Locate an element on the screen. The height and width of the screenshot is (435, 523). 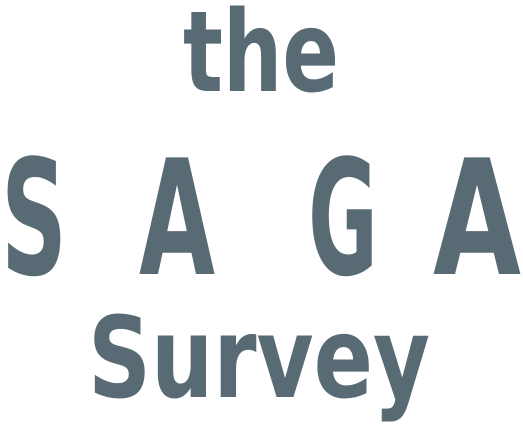
logo-letter-g: G is located at coordinates (343, 218).